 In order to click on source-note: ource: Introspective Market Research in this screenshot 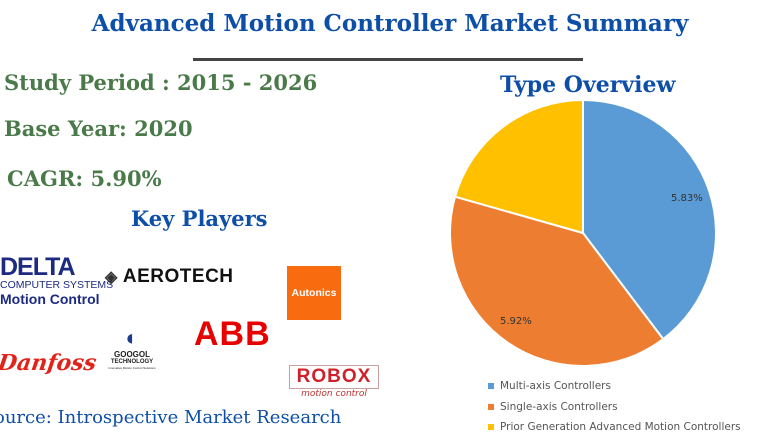, I will do `click(171, 417)`.